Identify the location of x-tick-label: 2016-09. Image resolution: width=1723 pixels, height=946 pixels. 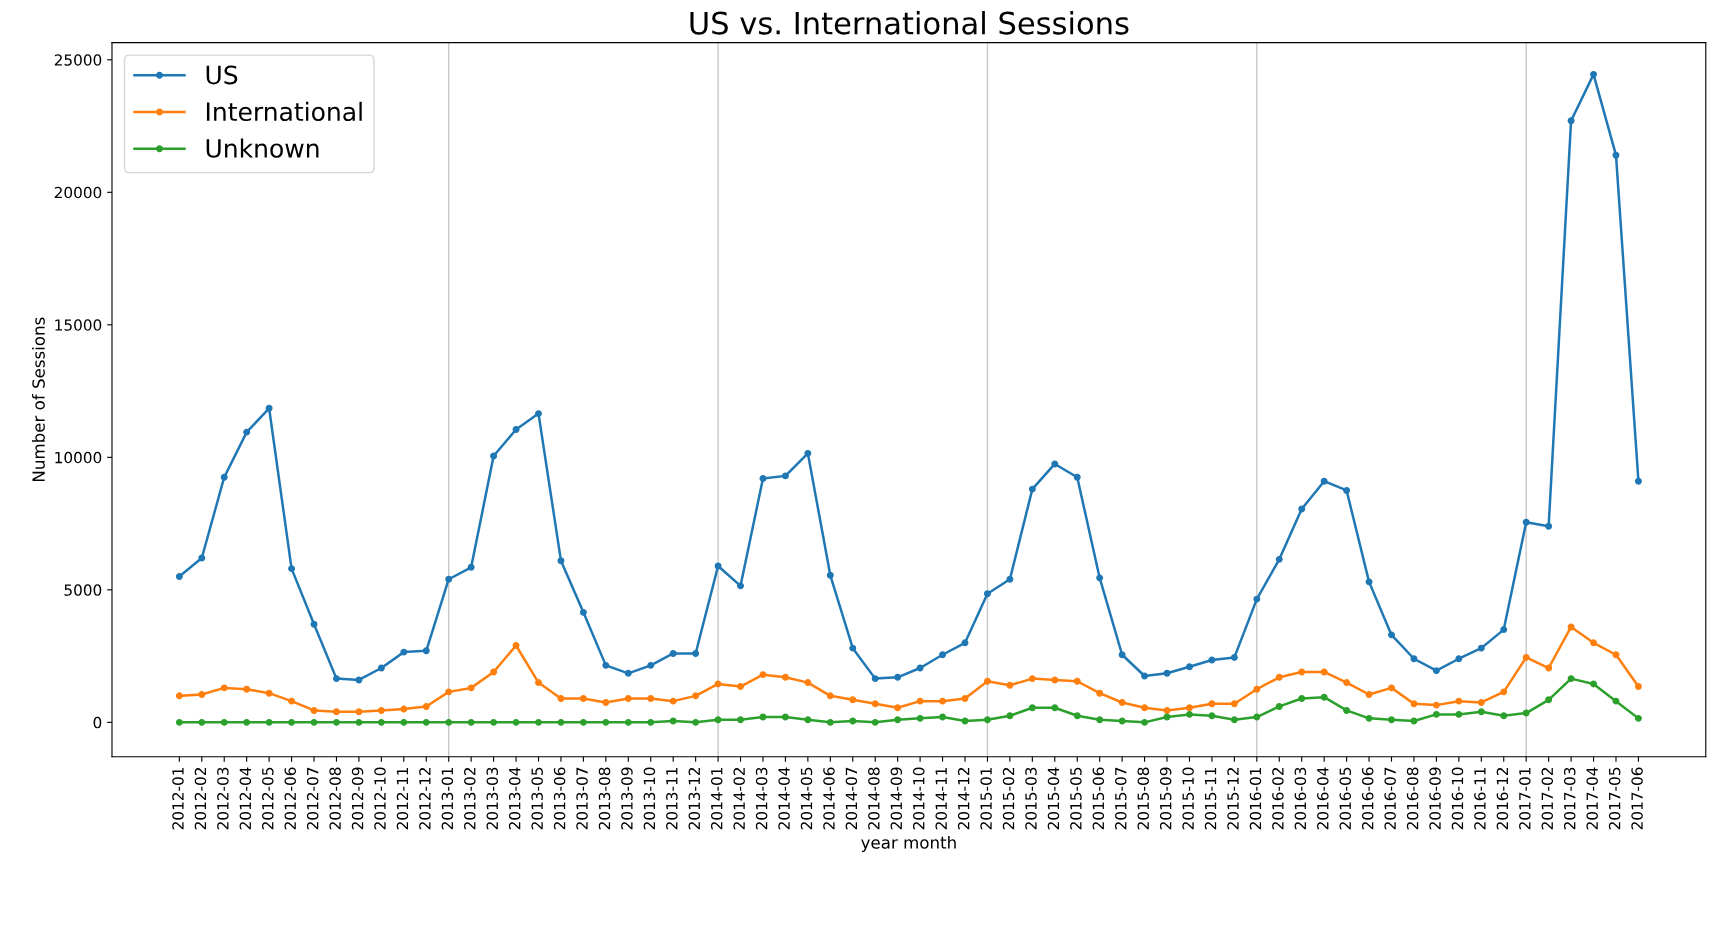
(1435, 798).